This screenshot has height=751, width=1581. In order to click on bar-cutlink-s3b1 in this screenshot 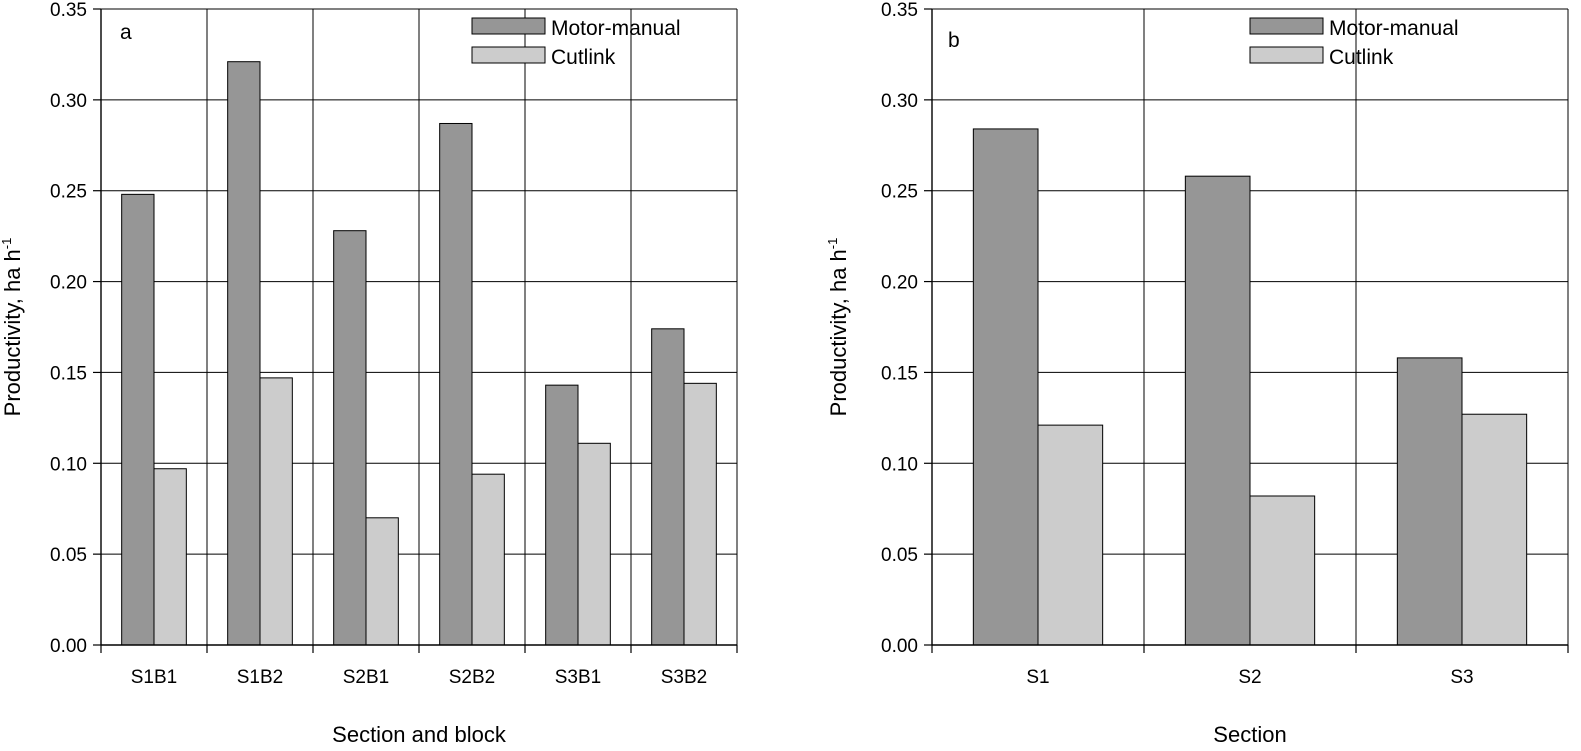, I will do `click(594, 544)`.